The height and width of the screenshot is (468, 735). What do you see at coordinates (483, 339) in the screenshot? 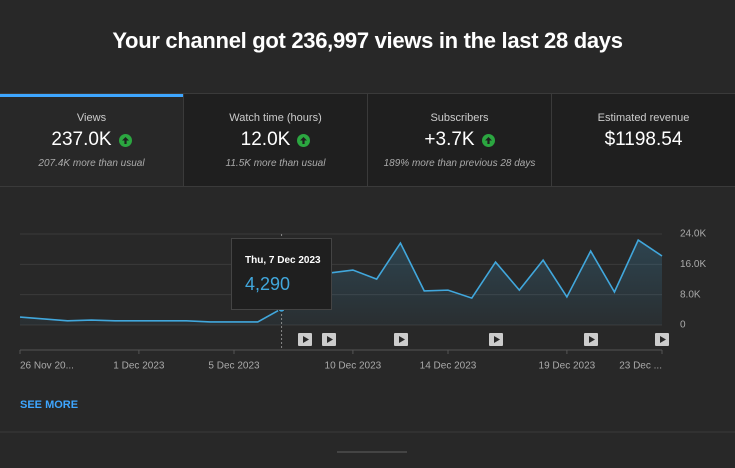
I see `video-markers` at bounding box center [483, 339].